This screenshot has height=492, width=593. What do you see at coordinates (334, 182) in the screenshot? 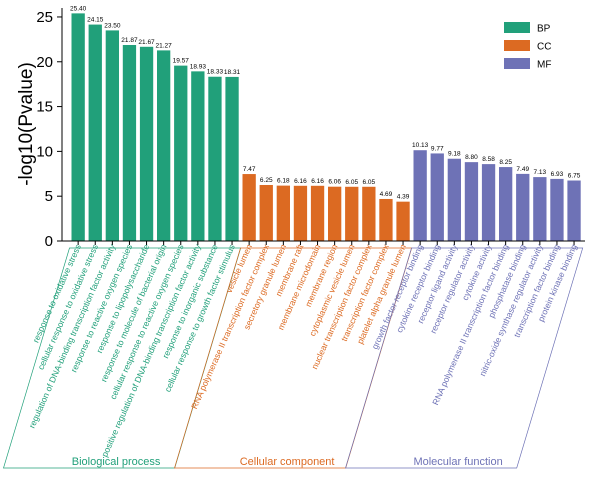
I see `bar-value-label: 6.06` at bounding box center [334, 182].